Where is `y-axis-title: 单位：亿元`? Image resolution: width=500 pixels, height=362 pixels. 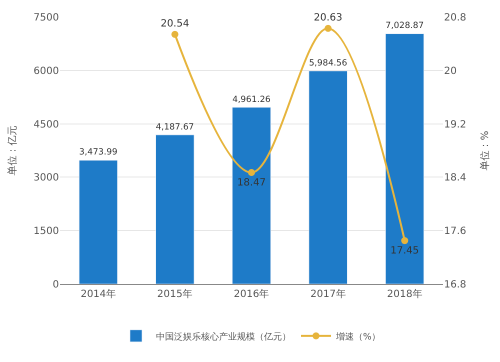 y-axis-title: 单位：亿元 is located at coordinates (12, 151).